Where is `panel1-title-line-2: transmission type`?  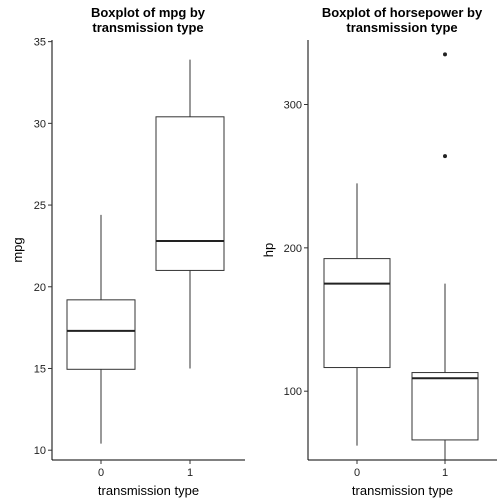 panel1-title-line-2: transmission type is located at coordinates (147, 27).